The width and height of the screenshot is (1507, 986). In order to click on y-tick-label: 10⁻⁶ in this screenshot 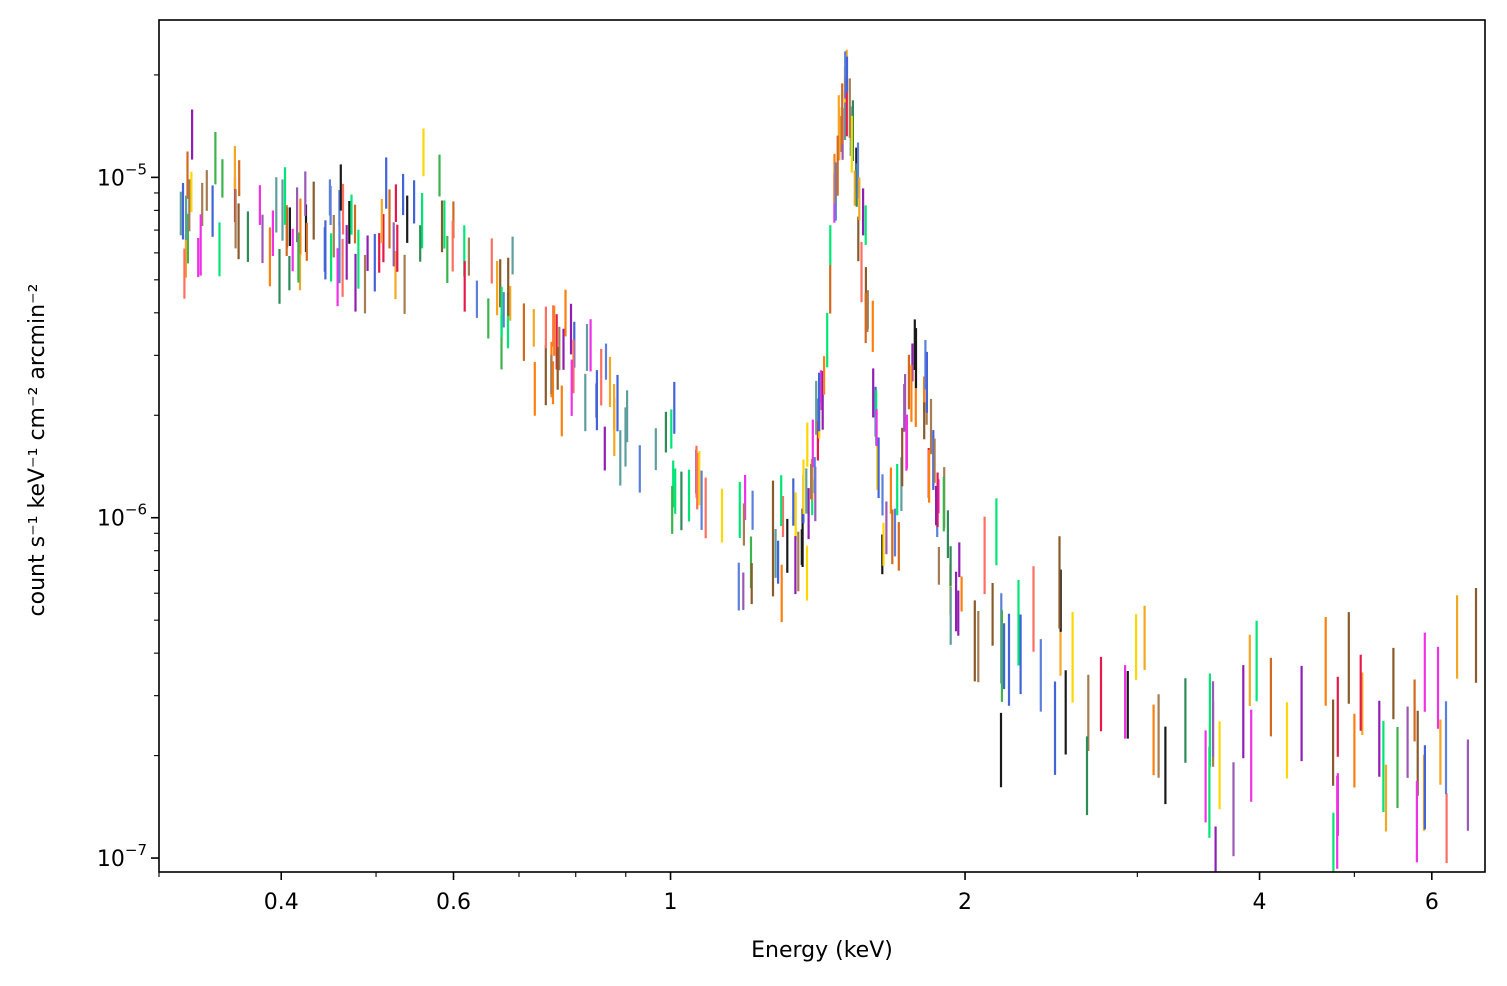, I will do `click(122, 516)`.